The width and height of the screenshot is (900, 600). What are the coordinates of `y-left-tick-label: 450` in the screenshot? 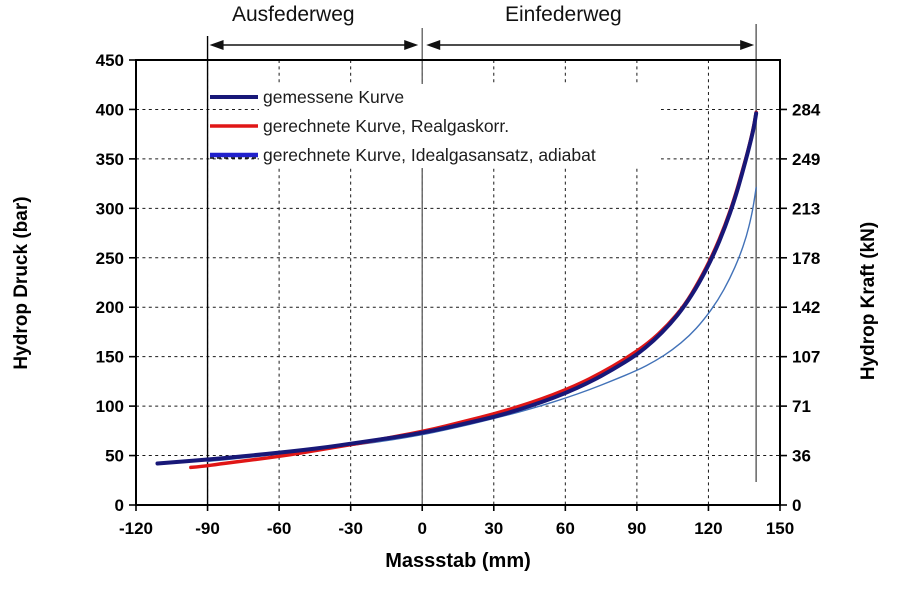 It's located at (110, 60).